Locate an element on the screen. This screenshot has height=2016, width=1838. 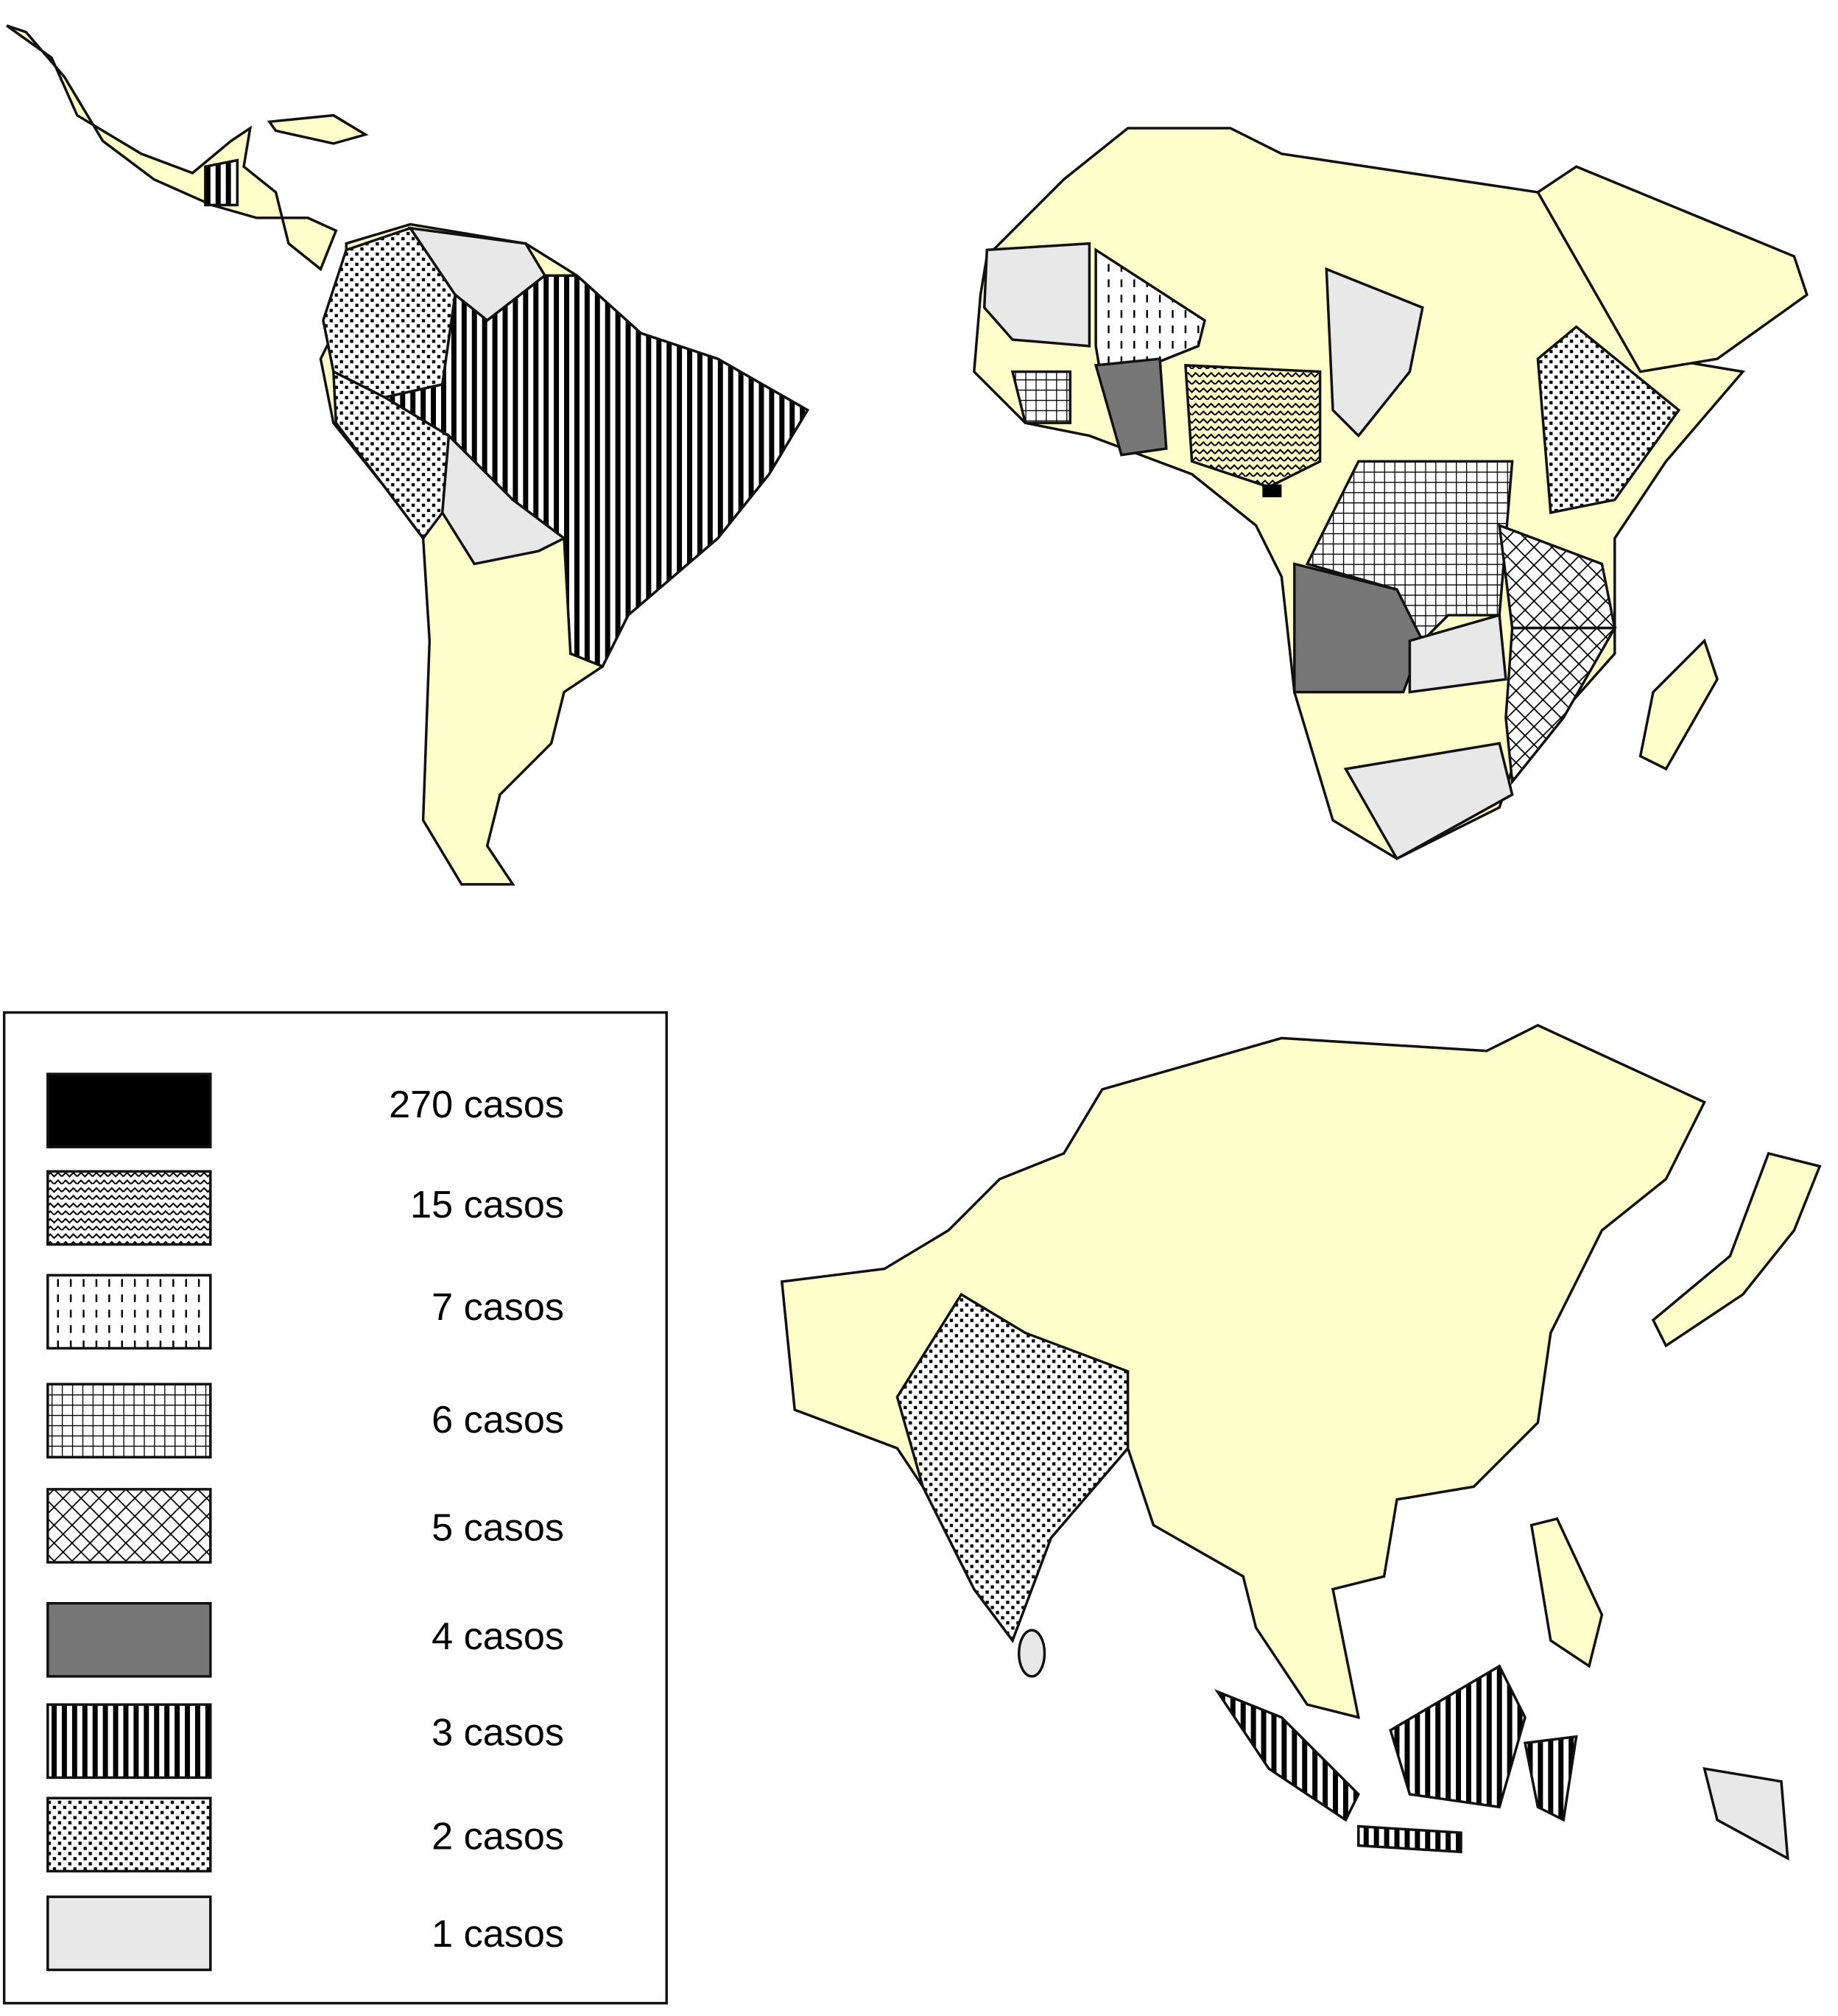
legend-label: 4 casos is located at coordinates (498, 1636).